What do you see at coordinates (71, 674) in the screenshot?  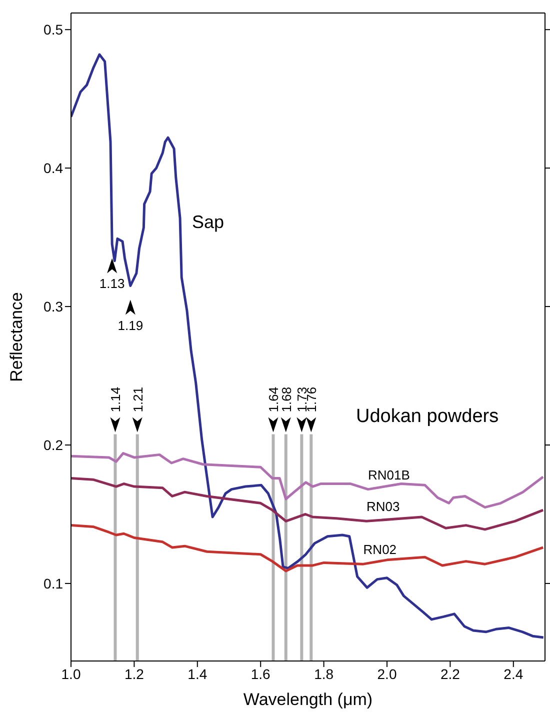 I see `x-tick-label: 1.0` at bounding box center [71, 674].